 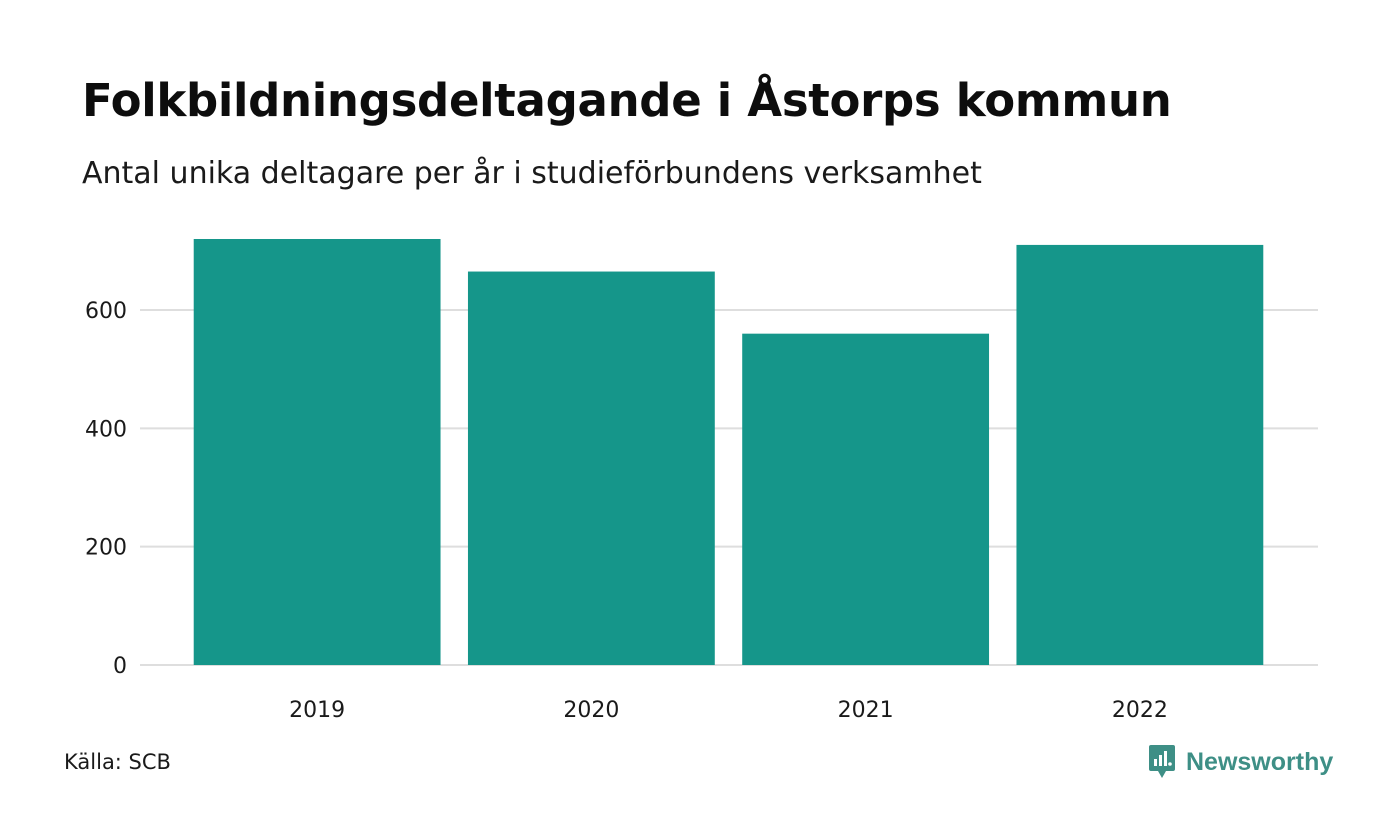 What do you see at coordinates (591, 710) in the screenshot?
I see `x-tick-label-2020: 2020` at bounding box center [591, 710].